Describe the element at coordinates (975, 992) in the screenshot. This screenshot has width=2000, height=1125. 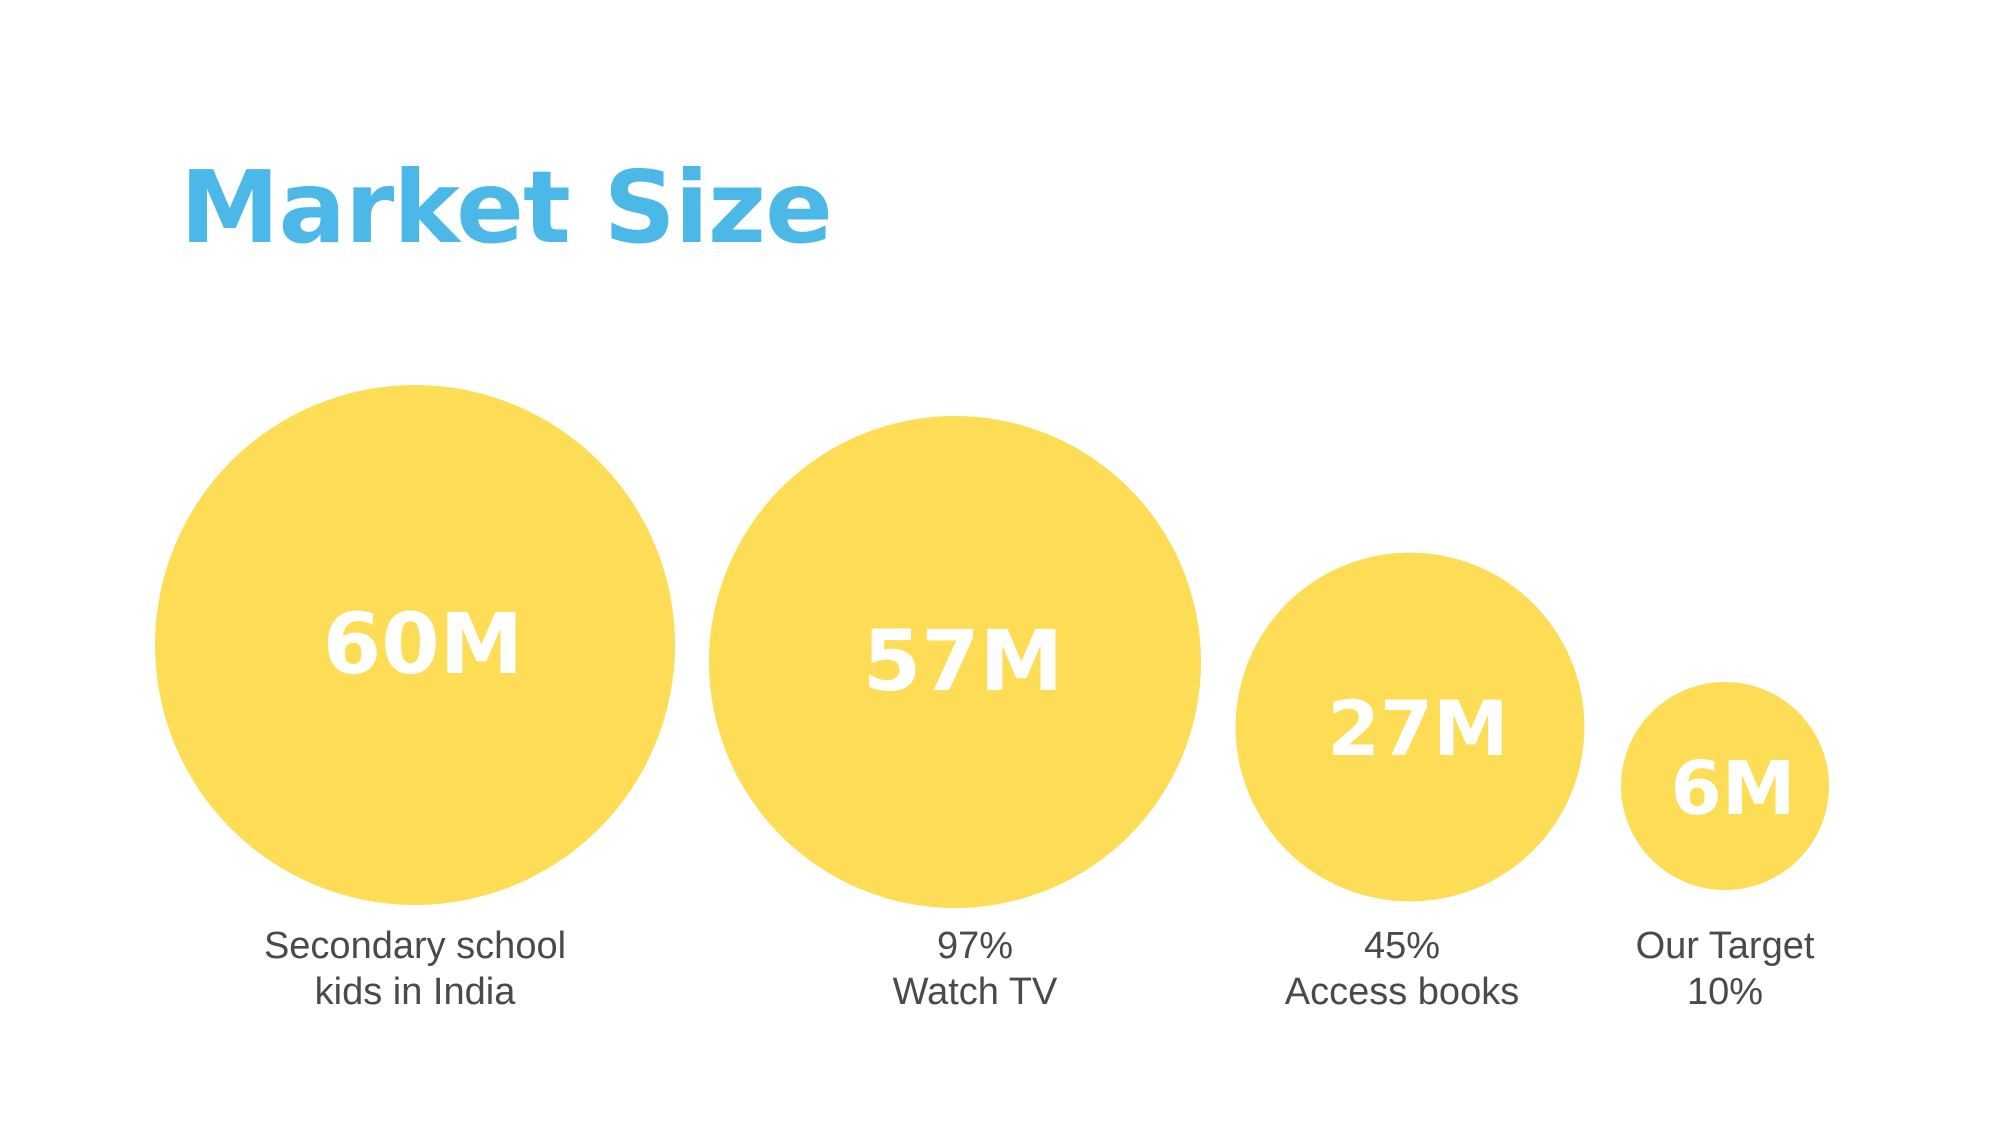
I see `bubble-caption-line: Watch TV` at that location.